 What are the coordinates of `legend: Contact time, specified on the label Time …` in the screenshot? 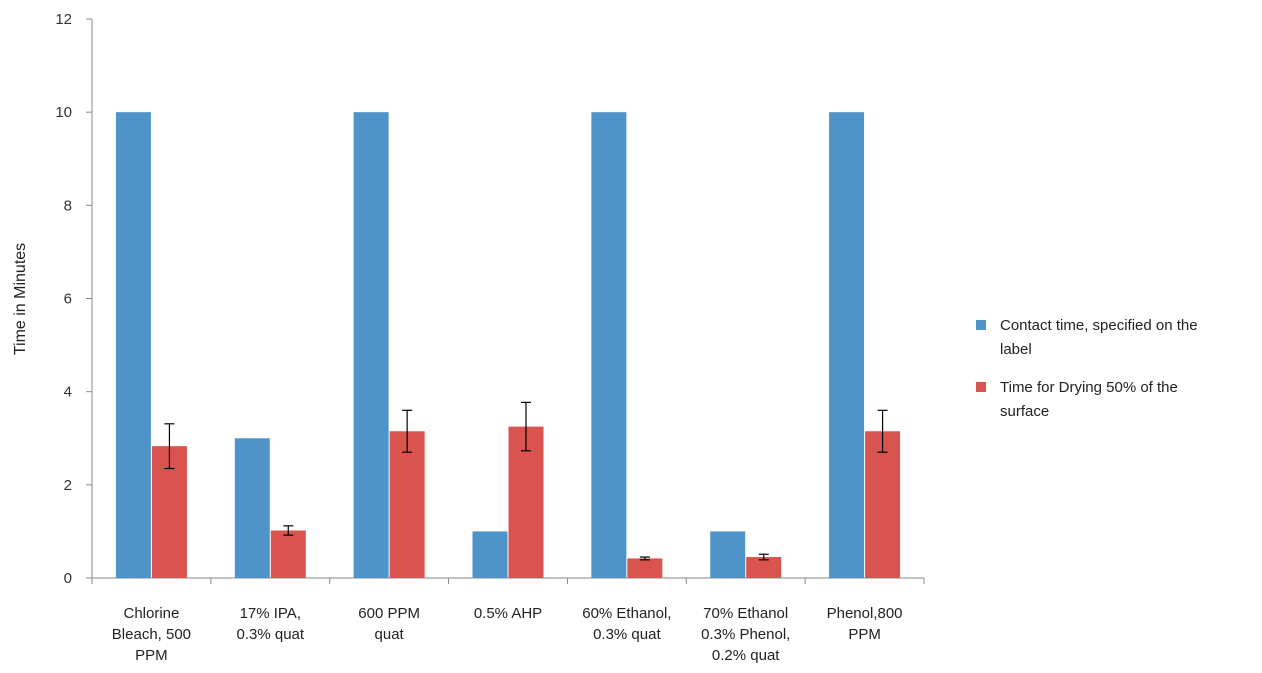 It's located at (1087, 368).